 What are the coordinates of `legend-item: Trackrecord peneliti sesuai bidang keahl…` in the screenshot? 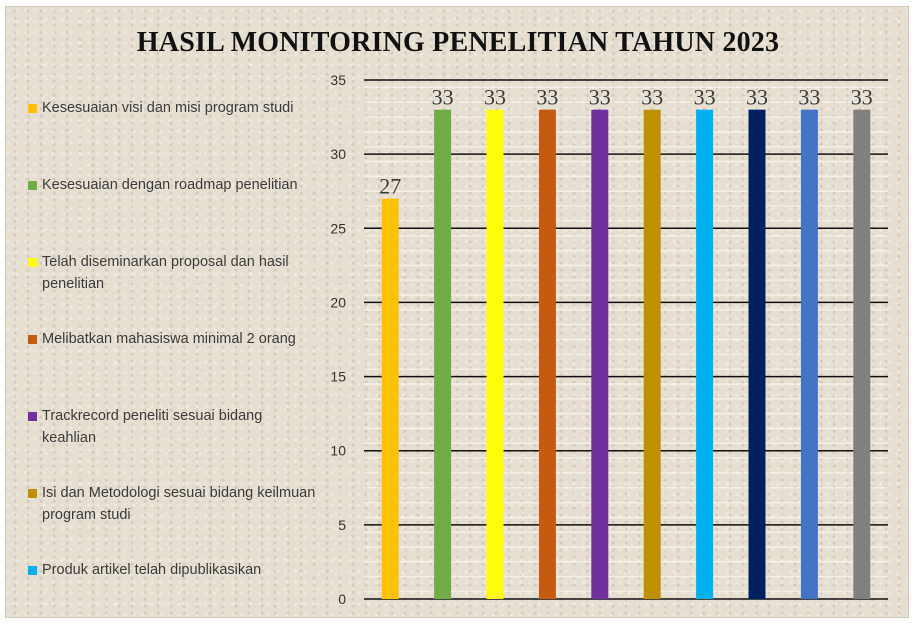 It's located at (173, 443).